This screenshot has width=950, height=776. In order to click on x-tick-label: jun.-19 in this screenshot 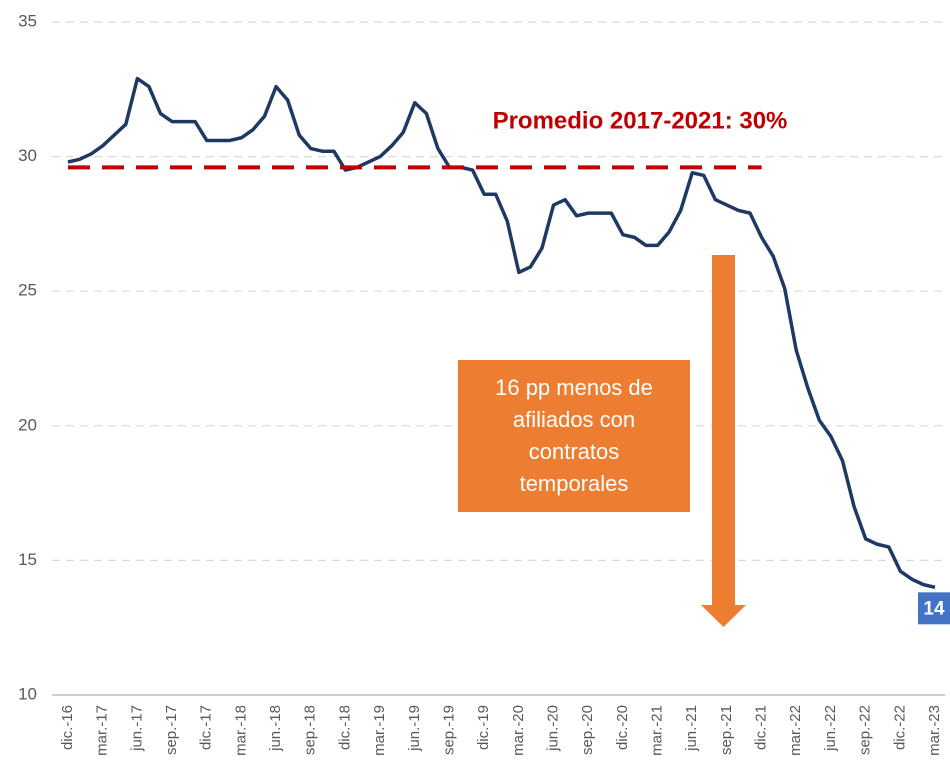, I will do `click(414, 728)`.